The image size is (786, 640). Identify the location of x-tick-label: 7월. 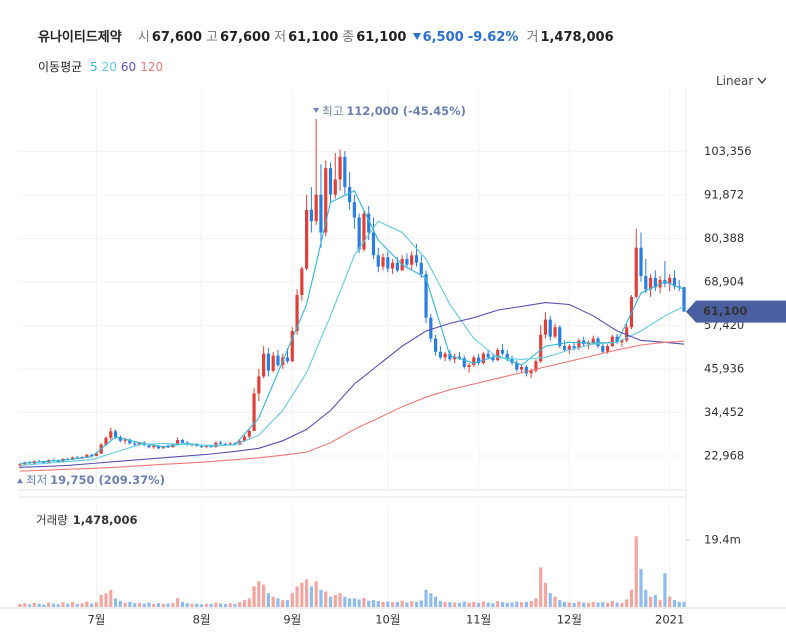
(96, 620).